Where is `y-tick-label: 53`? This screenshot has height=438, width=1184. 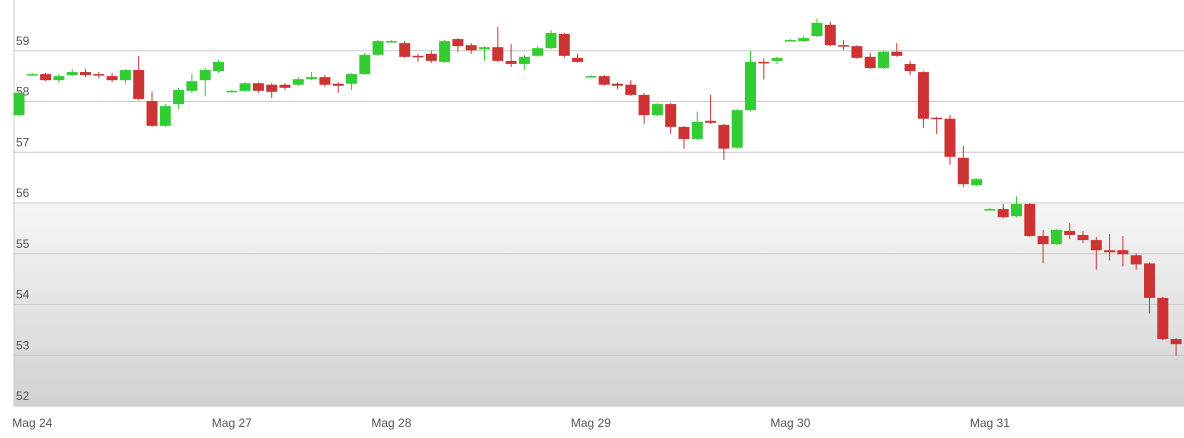 y-tick-label: 53 is located at coordinates (23, 345).